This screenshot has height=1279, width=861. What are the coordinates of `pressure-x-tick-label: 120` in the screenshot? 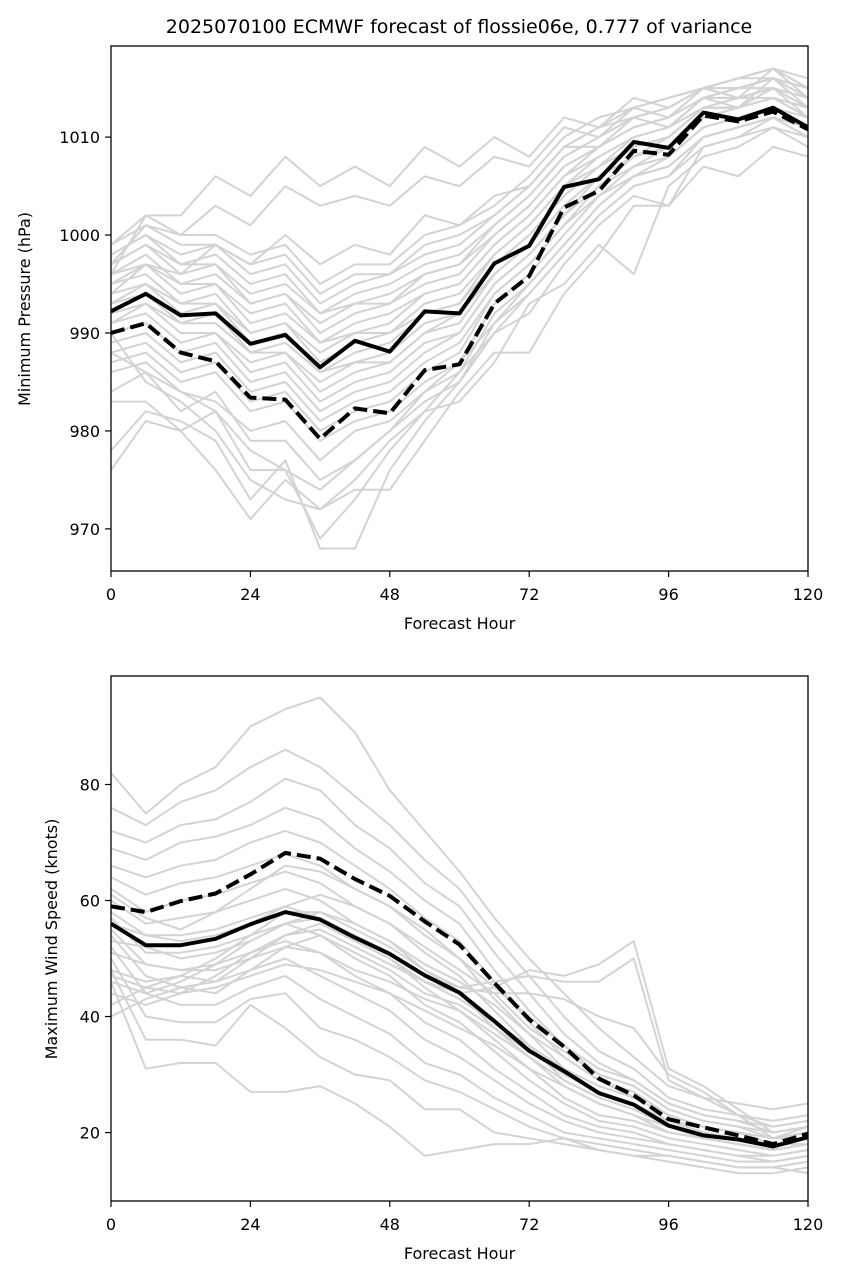 It's located at (808, 594).